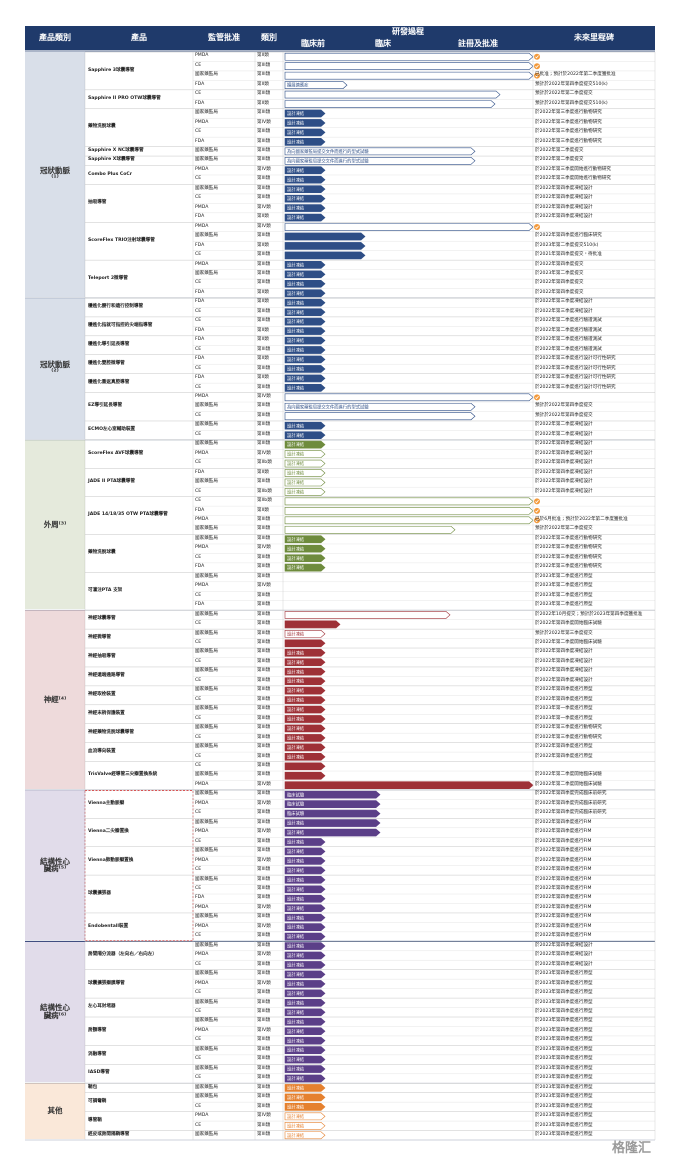  I want to click on product-name: EZ導引延長導管, so click(105, 406).